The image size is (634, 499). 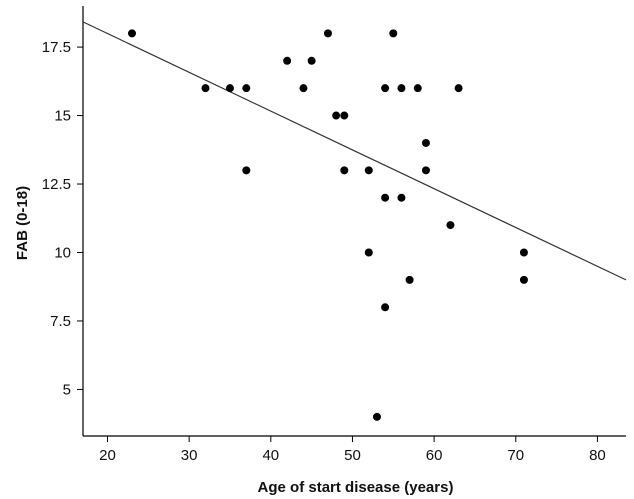 I want to click on x-tick-label: 40, so click(x=270, y=455).